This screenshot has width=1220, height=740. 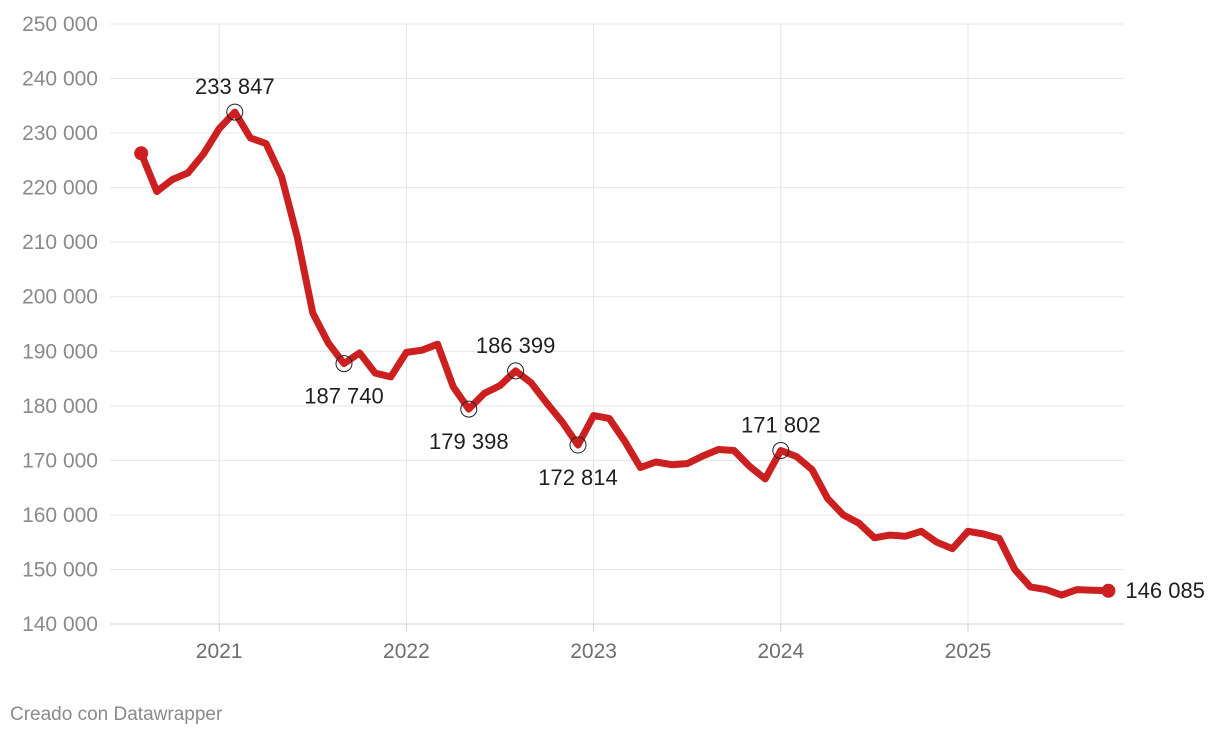 What do you see at coordinates (60, 188) in the screenshot?
I see `y-tick-label: 220 000` at bounding box center [60, 188].